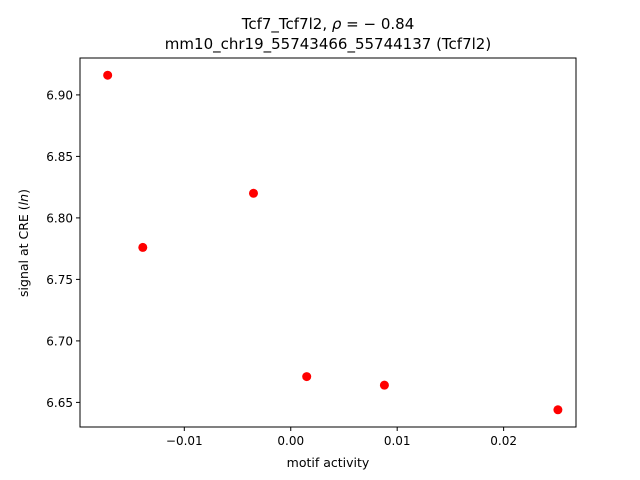 This screenshot has width=640, height=480. Describe the element at coordinates (503, 441) in the screenshot. I see `x-tick-label: 0.02` at that location.